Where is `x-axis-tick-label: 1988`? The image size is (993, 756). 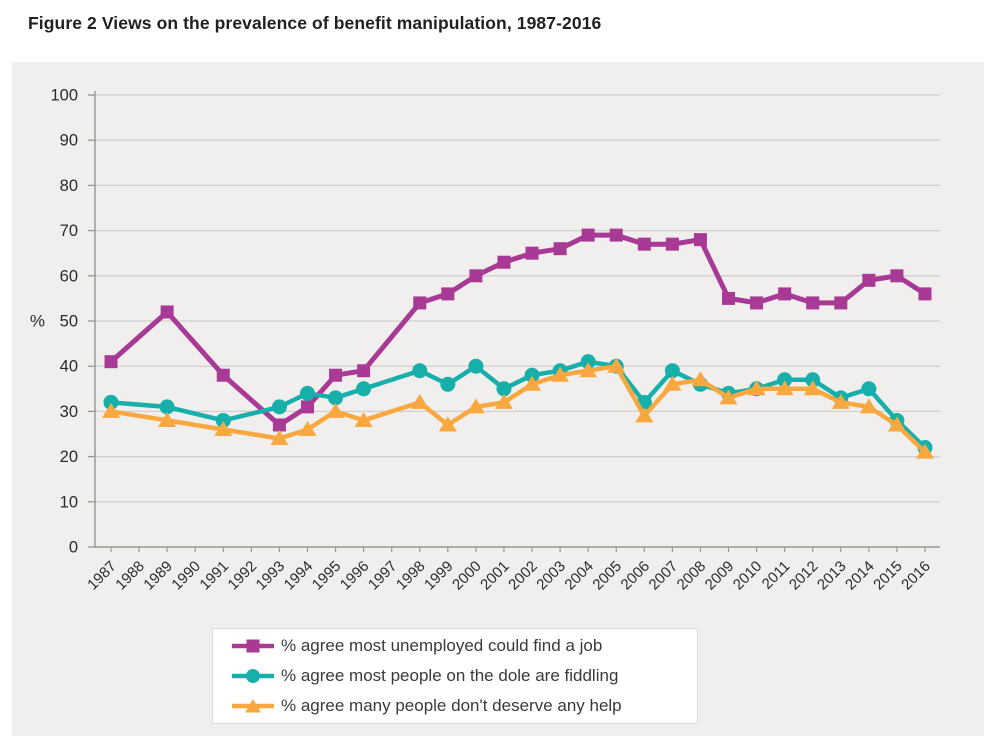 x-axis-tick-label: 1988 is located at coordinates (130, 576).